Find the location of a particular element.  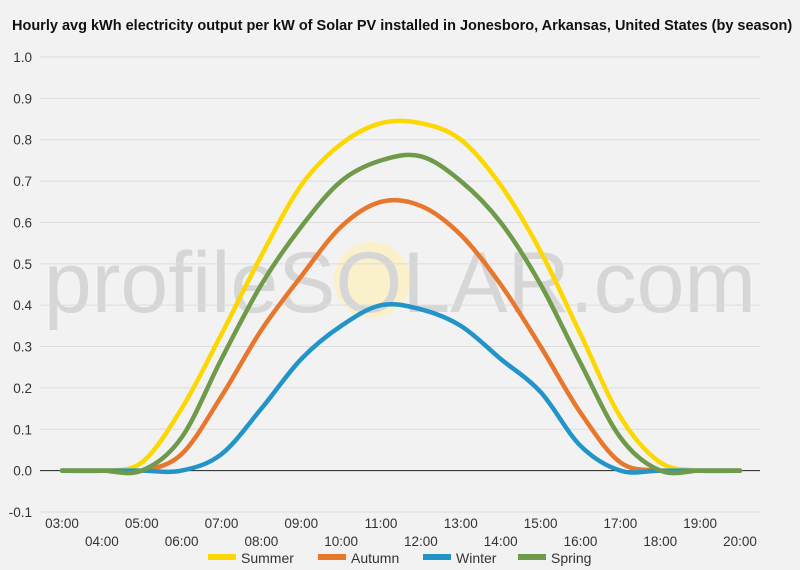

watermark-text: profileSOLAR.com is located at coordinates (400, 283).